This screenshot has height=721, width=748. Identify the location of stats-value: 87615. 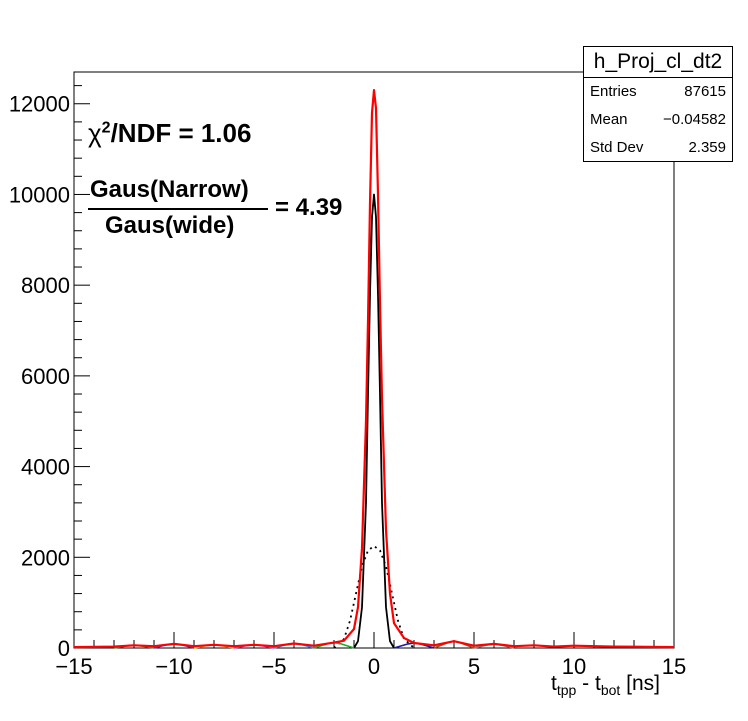
(705, 91).